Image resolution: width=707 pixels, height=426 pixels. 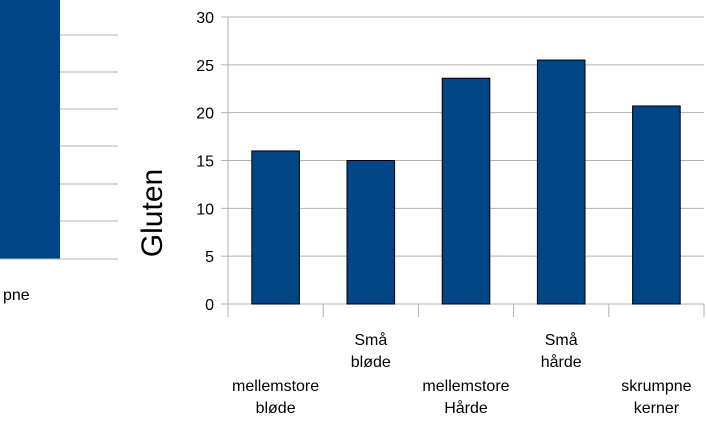 What do you see at coordinates (209, 305) in the screenshot?
I see `y-tick-label: 0` at bounding box center [209, 305].